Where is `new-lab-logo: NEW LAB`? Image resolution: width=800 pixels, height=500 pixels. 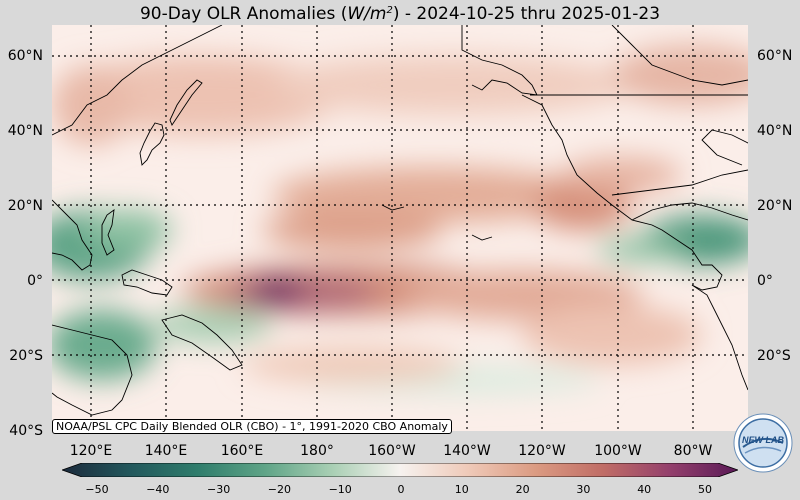
new-lab-logo: NEW LAB is located at coordinates (763, 443).